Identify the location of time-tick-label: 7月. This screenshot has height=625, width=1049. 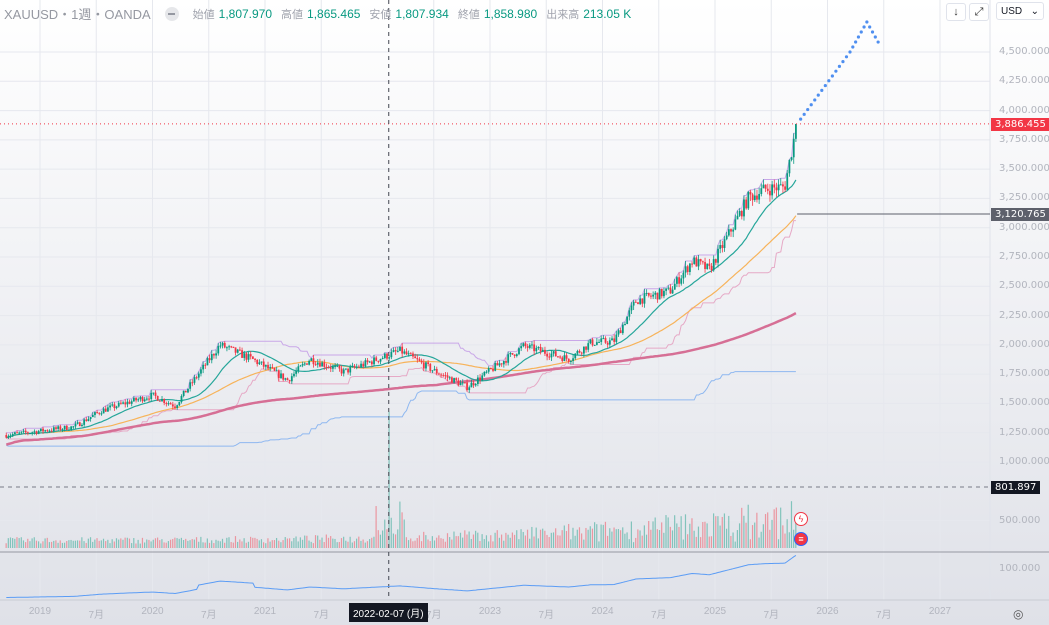
(321, 615).